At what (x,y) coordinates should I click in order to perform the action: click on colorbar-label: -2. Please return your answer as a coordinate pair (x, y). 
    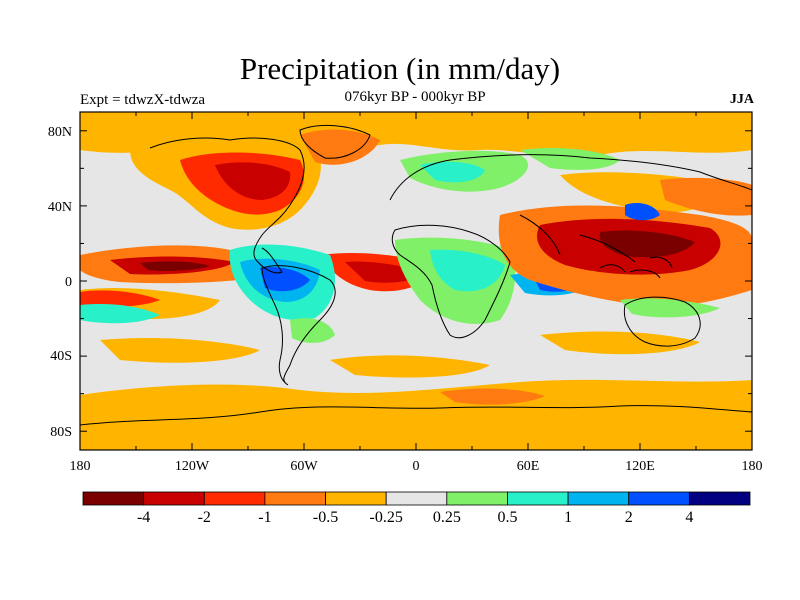
    Looking at the image, I should click on (204, 517).